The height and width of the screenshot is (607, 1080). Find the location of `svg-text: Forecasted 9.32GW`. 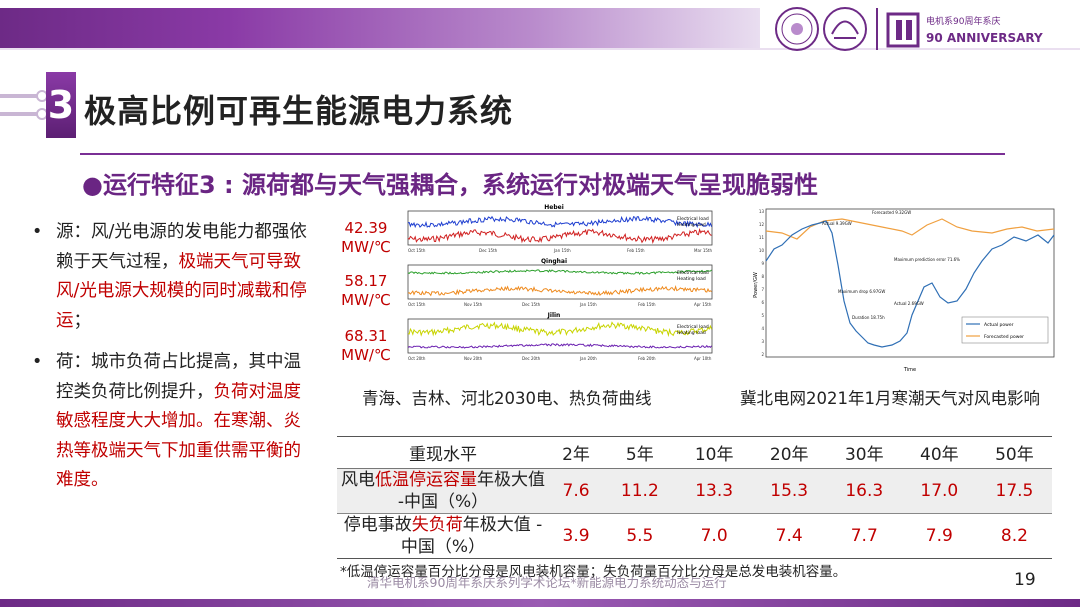

svg-text: Forecasted 9.32GW is located at coordinates (891, 212).